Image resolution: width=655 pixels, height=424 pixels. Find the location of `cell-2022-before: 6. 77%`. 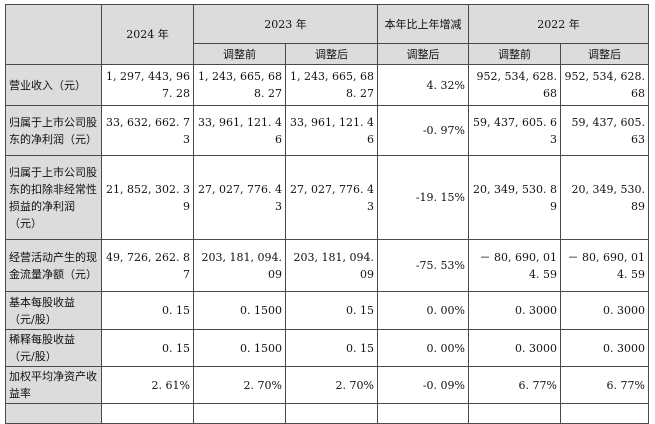

cell-2022-before: 6. 77% is located at coordinates (514, 385).